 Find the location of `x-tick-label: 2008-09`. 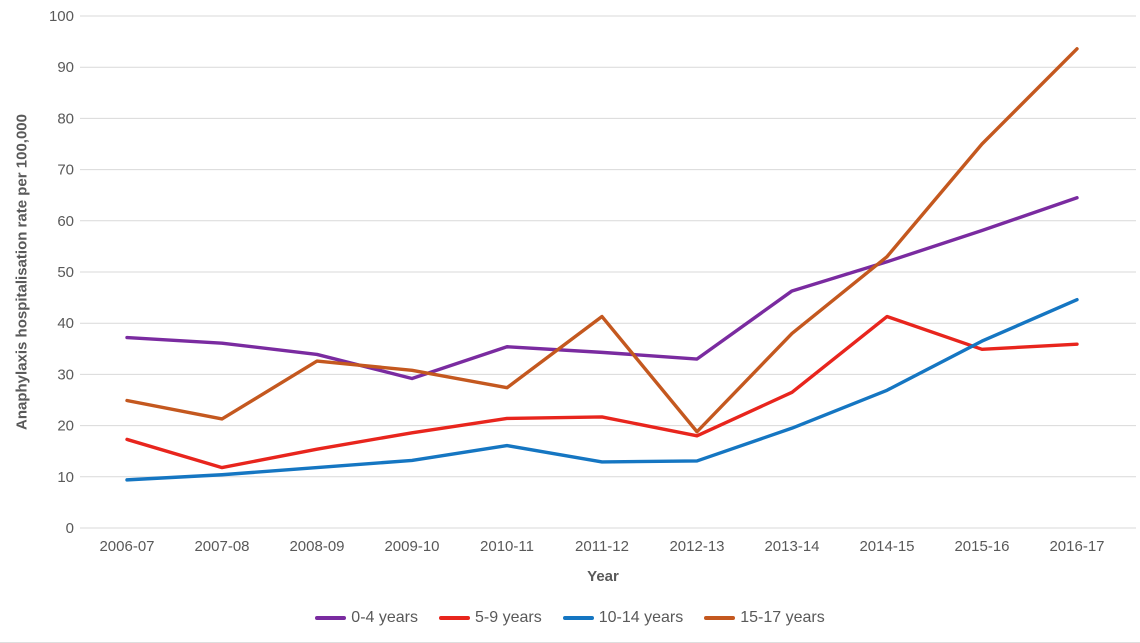

x-tick-label: 2008-09 is located at coordinates (316, 546).